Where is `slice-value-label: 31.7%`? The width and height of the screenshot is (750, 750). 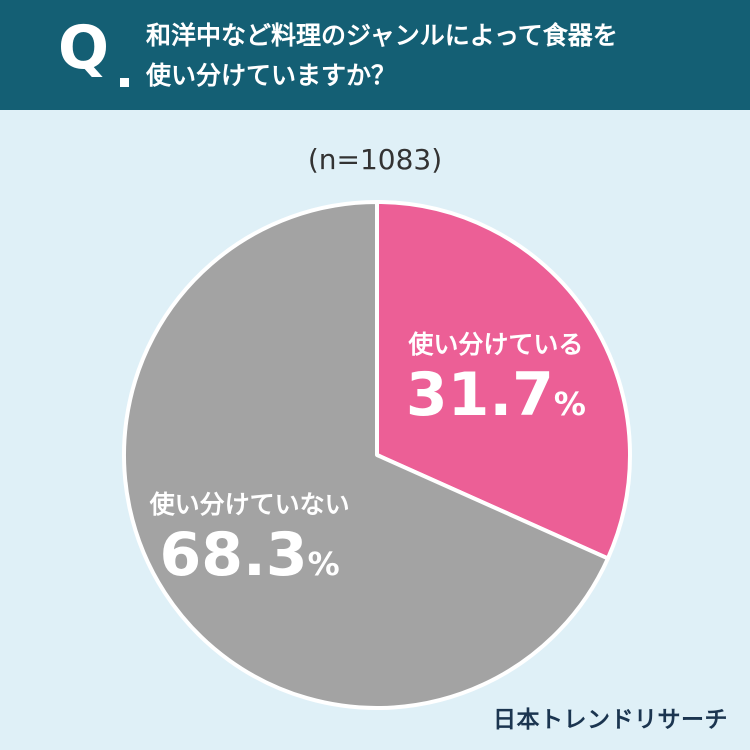
slice-value-label: 31.7% is located at coordinates (496, 395).